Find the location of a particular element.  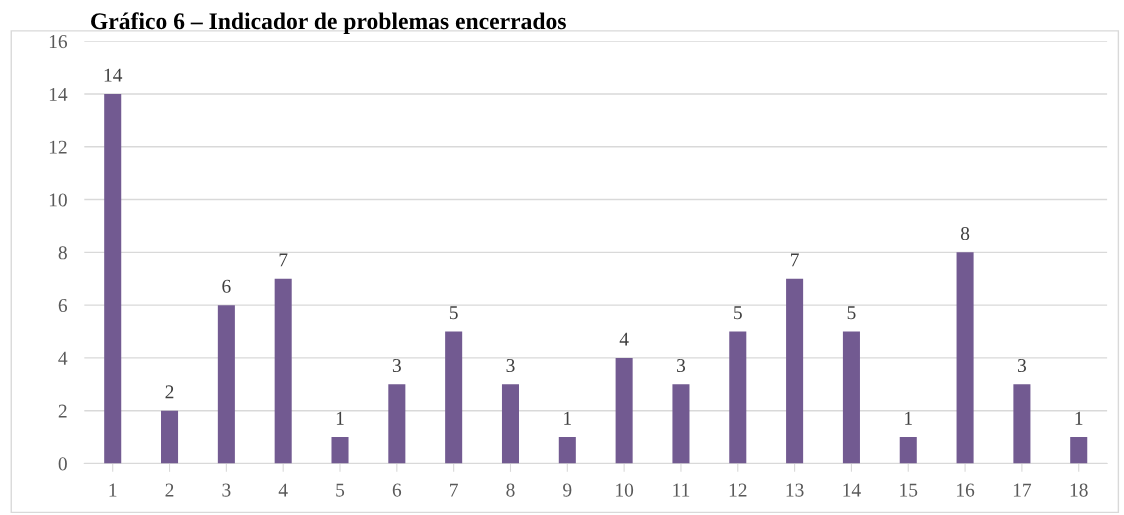

x-tick-label: 7 is located at coordinates (454, 490).